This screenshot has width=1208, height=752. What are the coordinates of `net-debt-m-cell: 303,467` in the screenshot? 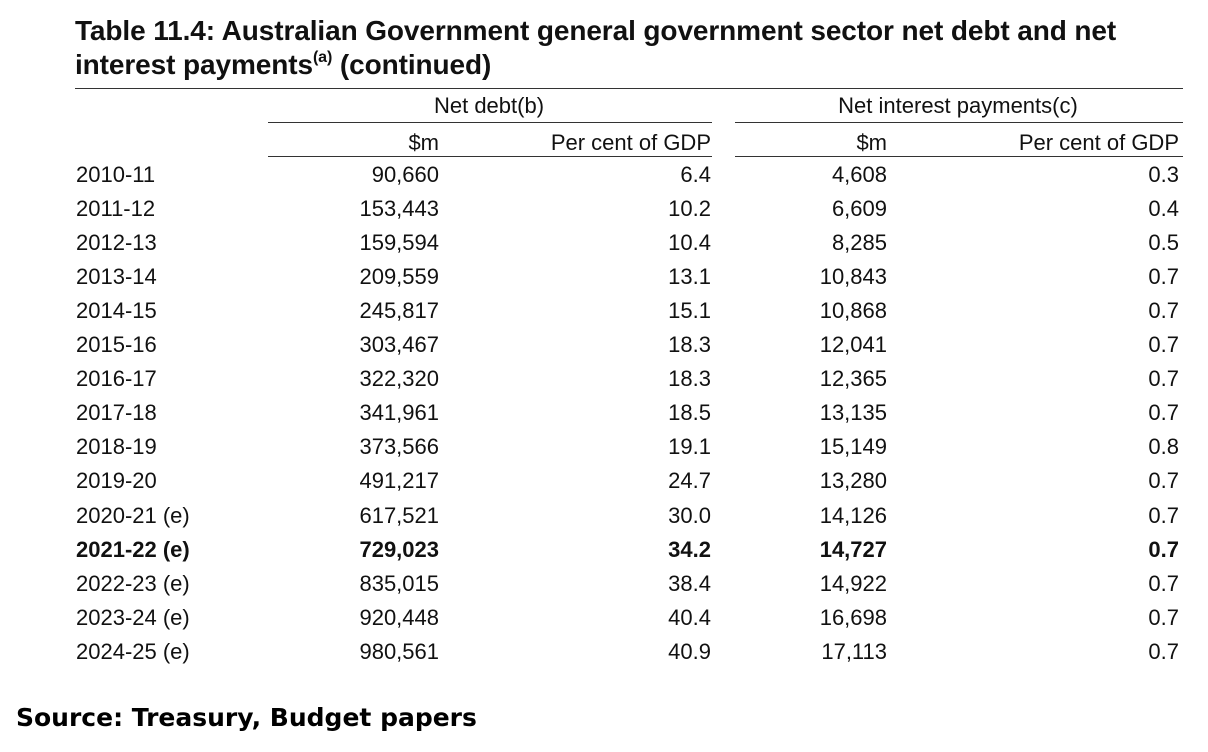 It's located at (399, 344).